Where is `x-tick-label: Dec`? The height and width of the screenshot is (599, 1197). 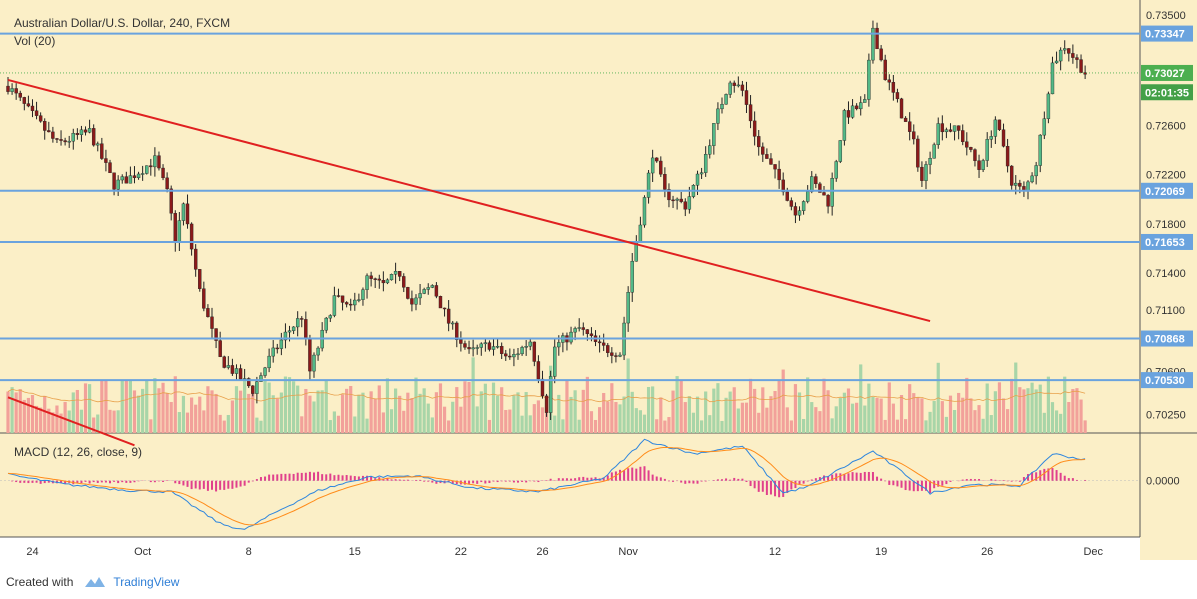
x-tick-label: Dec is located at coordinates (1093, 552).